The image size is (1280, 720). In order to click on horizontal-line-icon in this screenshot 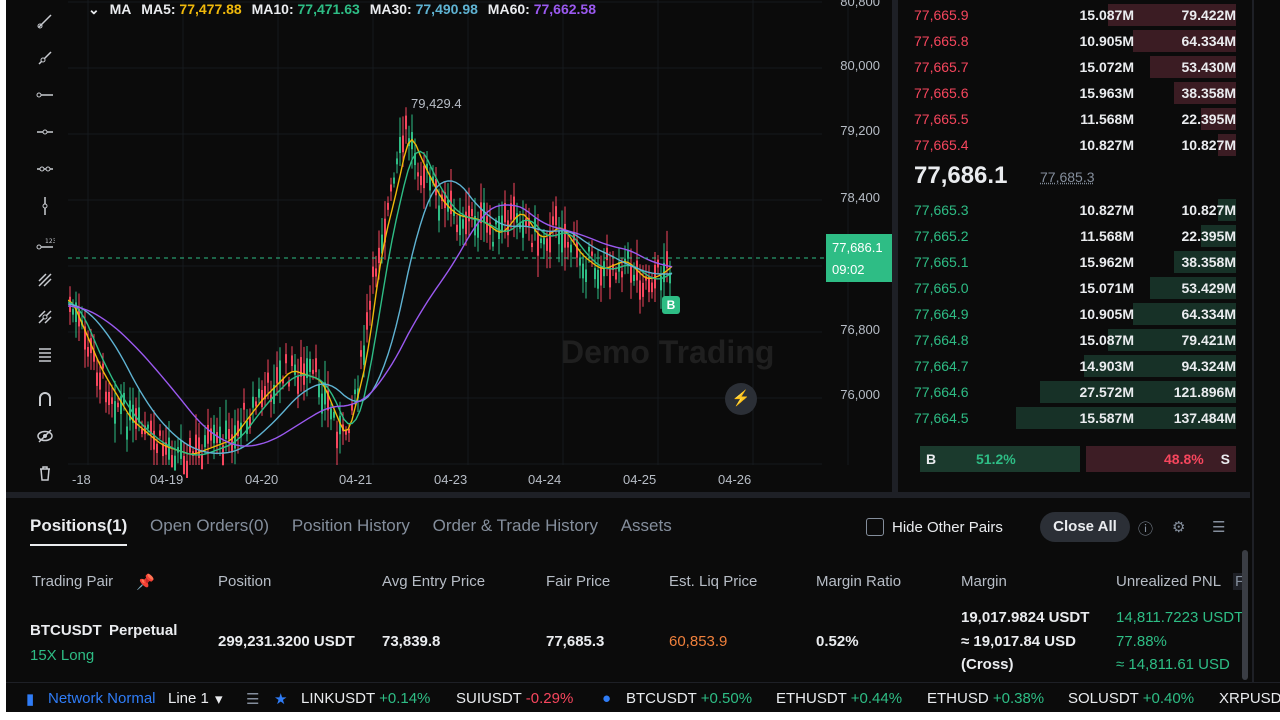, I will do `click(45, 95)`.